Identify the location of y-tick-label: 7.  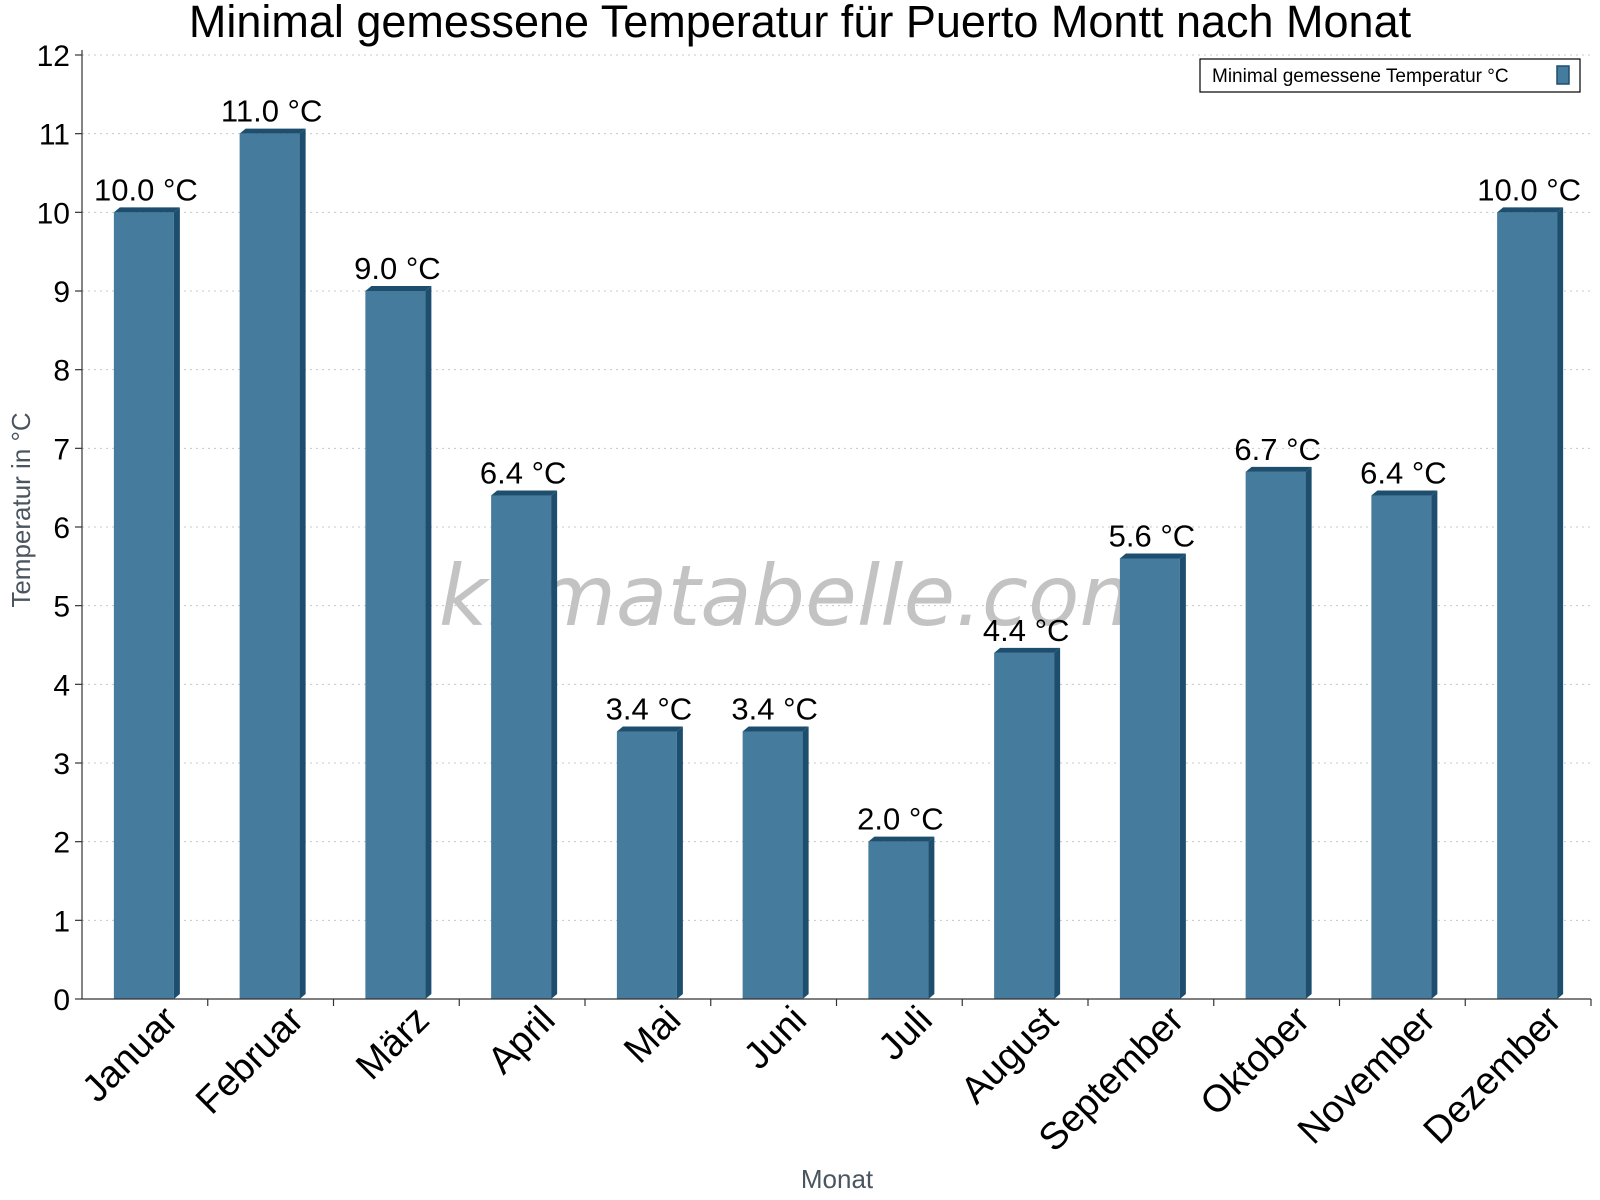
(61, 449).